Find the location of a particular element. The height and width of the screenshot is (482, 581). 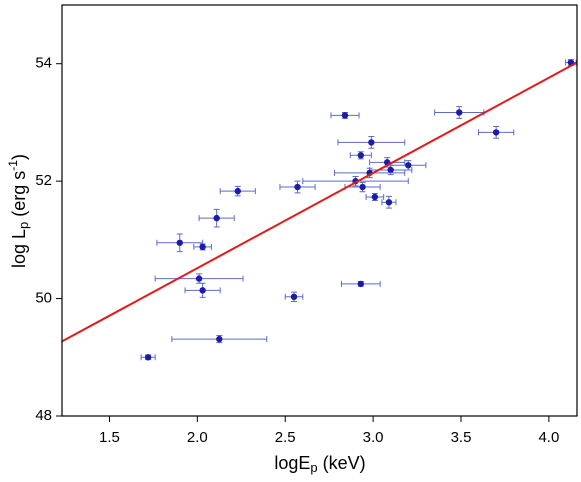

y-label-text: log L is located at coordinates (19, 248).